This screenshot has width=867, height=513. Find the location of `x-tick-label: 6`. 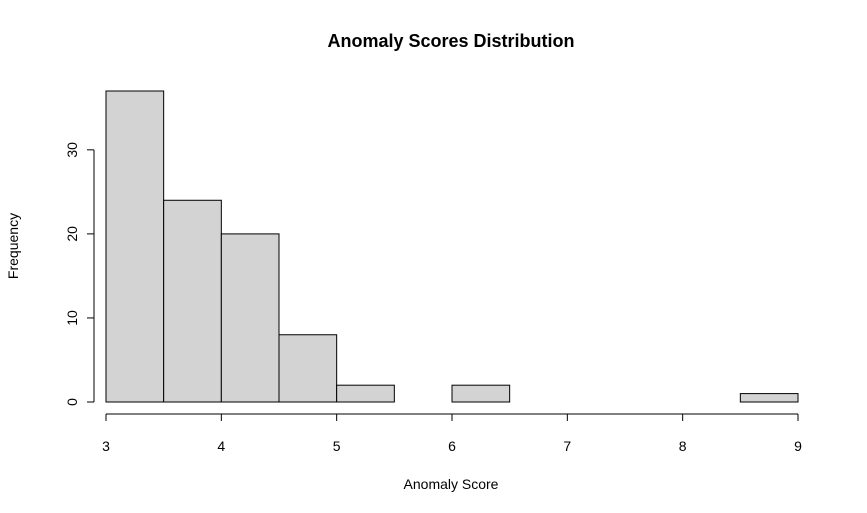

x-tick-label: 6 is located at coordinates (452, 446).